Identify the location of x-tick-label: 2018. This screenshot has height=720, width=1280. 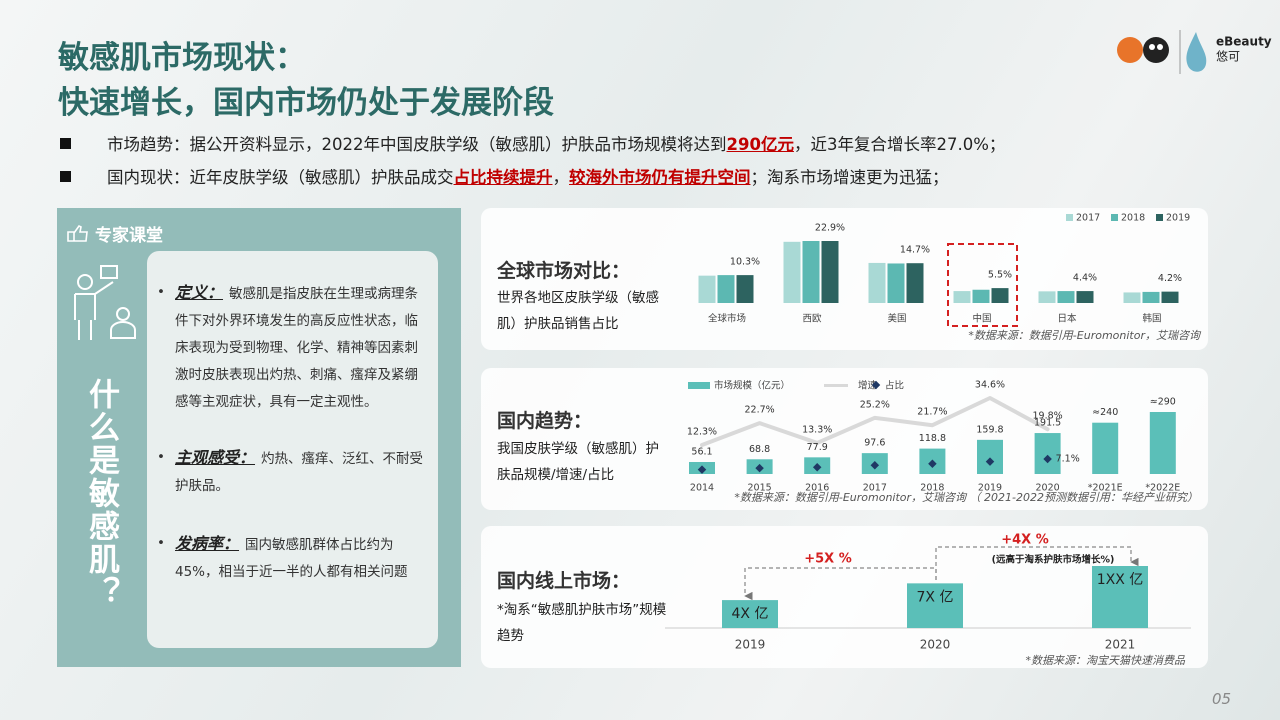
(932, 488).